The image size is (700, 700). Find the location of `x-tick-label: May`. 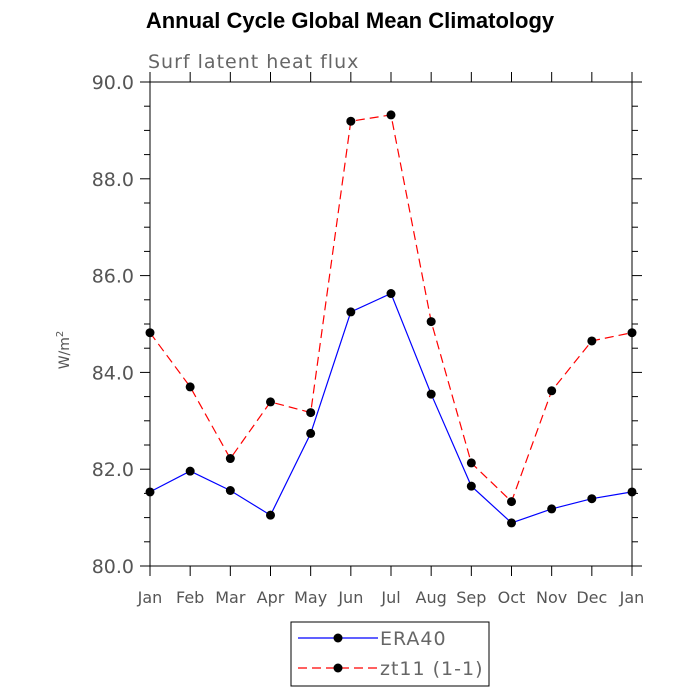

x-tick-label: May is located at coordinates (310, 597).